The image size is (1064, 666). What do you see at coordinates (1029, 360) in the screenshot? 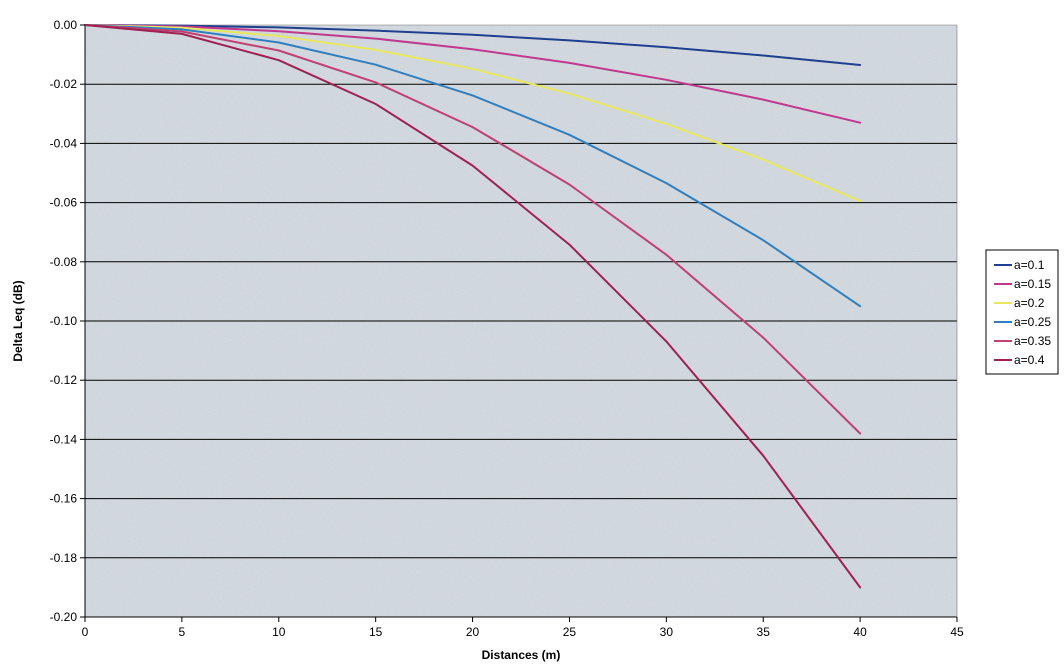
I see `legend-label: a=0.4` at bounding box center [1029, 360].